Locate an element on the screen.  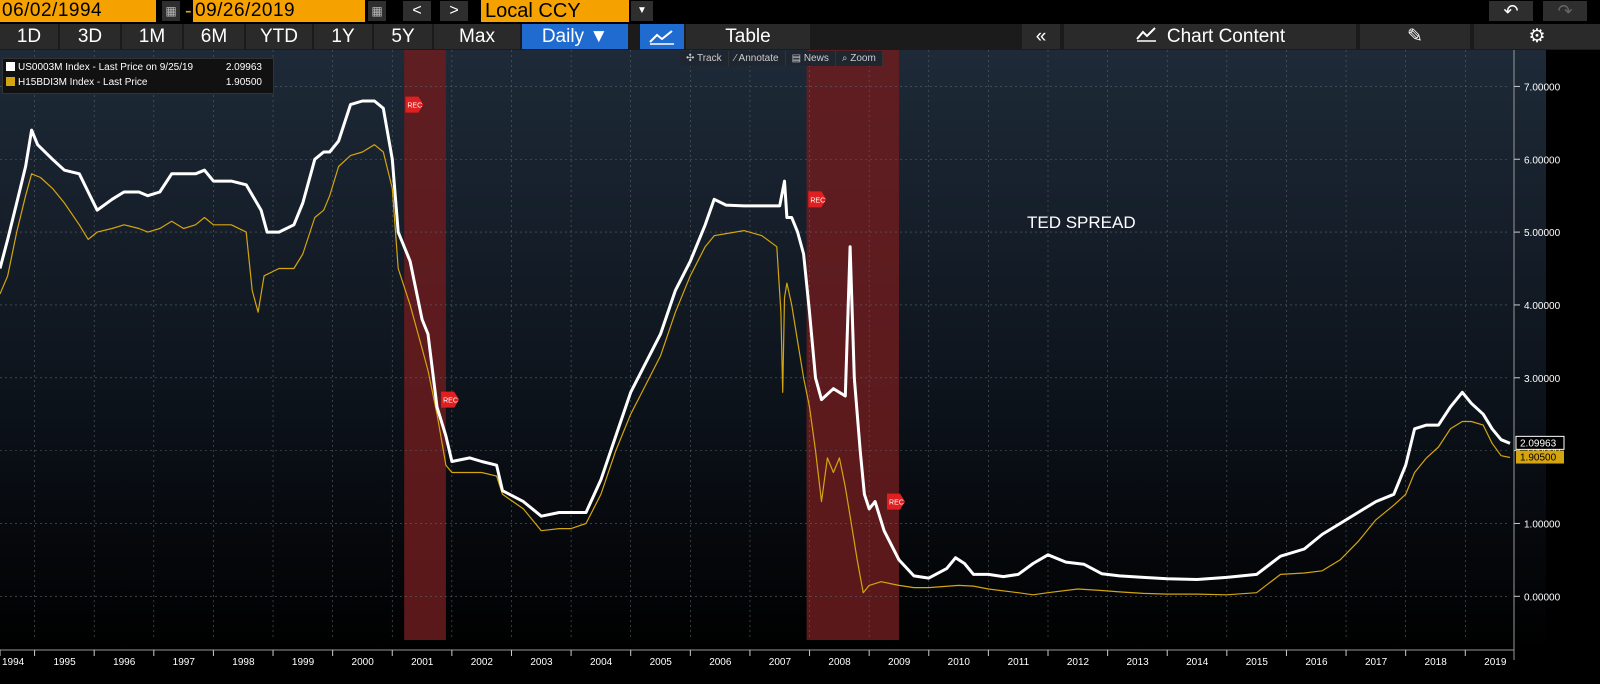
legend-label: US0003M Index - Last Price on 9/25/19 is located at coordinates (106, 67).